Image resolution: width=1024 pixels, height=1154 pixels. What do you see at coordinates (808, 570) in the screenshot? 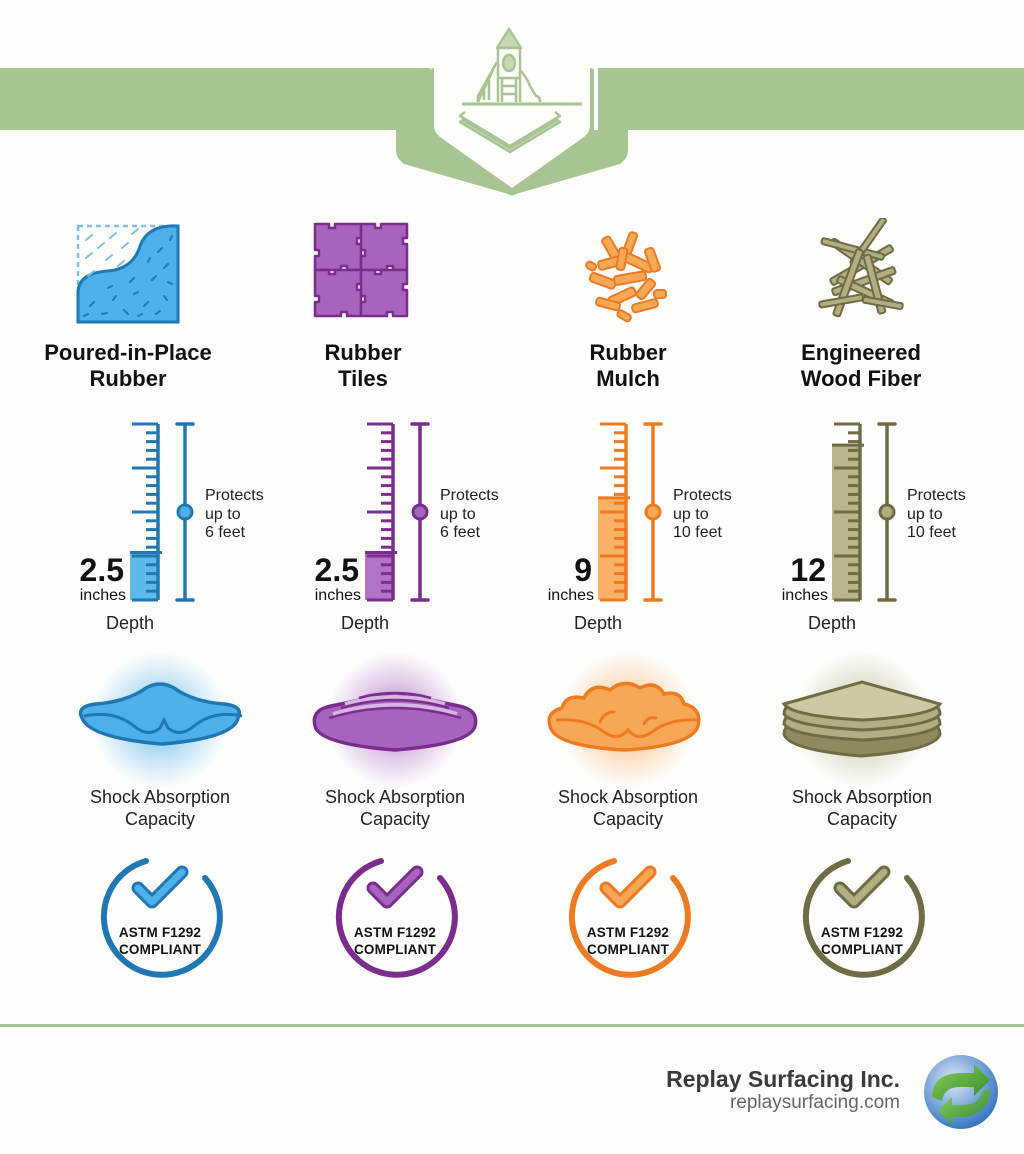
I see `depth-value: 12` at bounding box center [808, 570].